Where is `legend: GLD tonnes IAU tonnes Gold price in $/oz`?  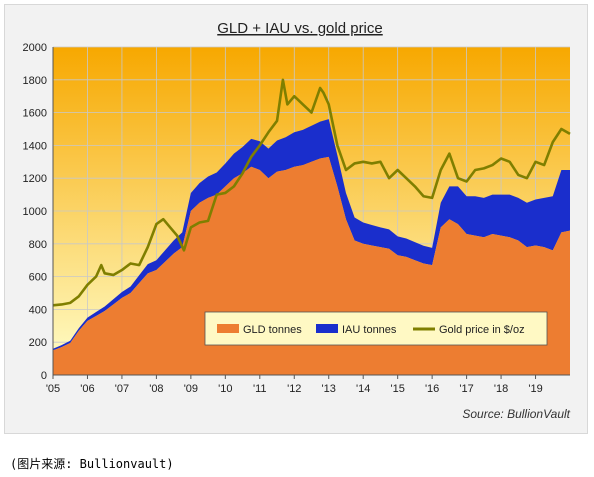 legend: GLD tonnes IAU tonnes Gold price in $/oz is located at coordinates (376, 328).